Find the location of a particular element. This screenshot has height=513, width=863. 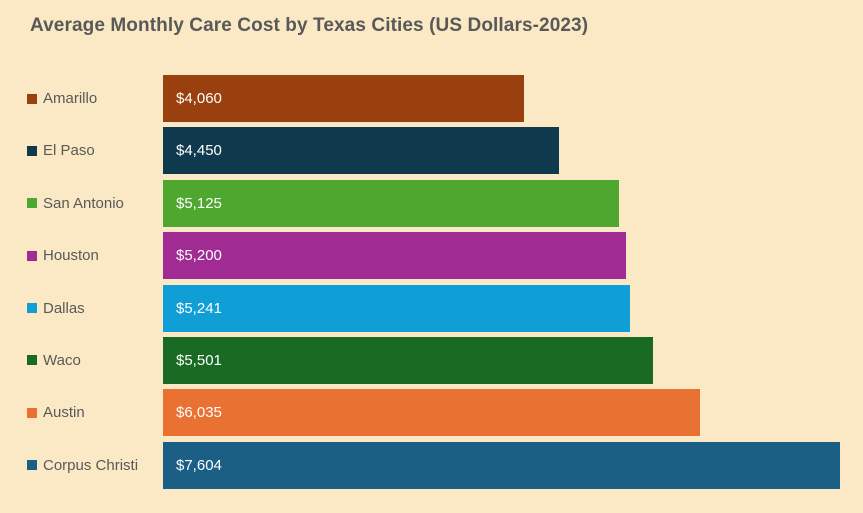

category-label-cell: Dallas is located at coordinates (81, 308).